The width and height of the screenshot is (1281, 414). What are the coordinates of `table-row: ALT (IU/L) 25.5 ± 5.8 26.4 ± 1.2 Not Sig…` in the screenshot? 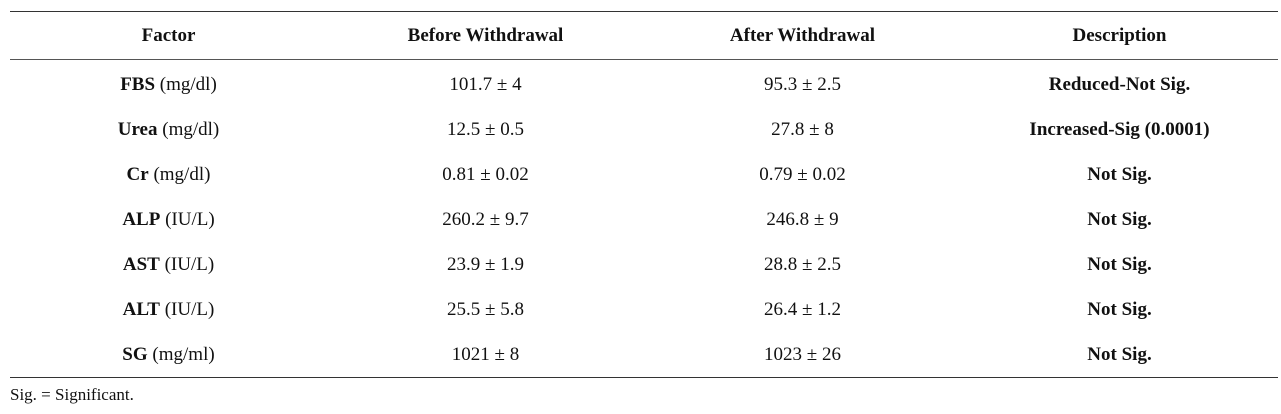 It's located at (644, 309).